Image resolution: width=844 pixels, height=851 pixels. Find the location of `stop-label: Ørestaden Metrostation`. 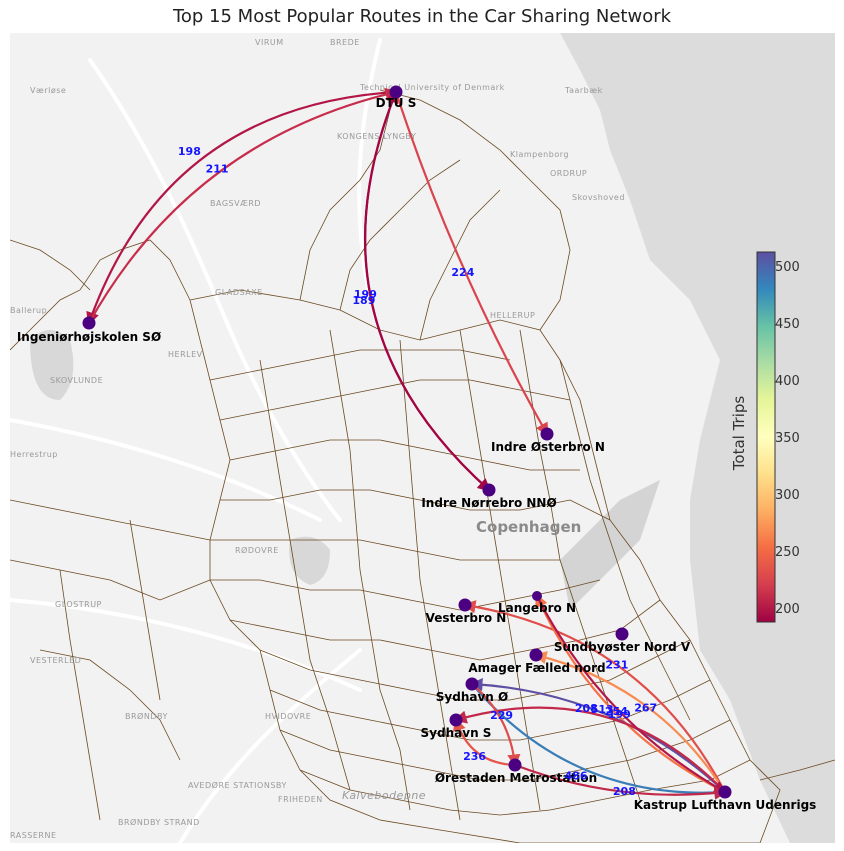

stop-label: Ørestaden Metrostation is located at coordinates (516, 778).